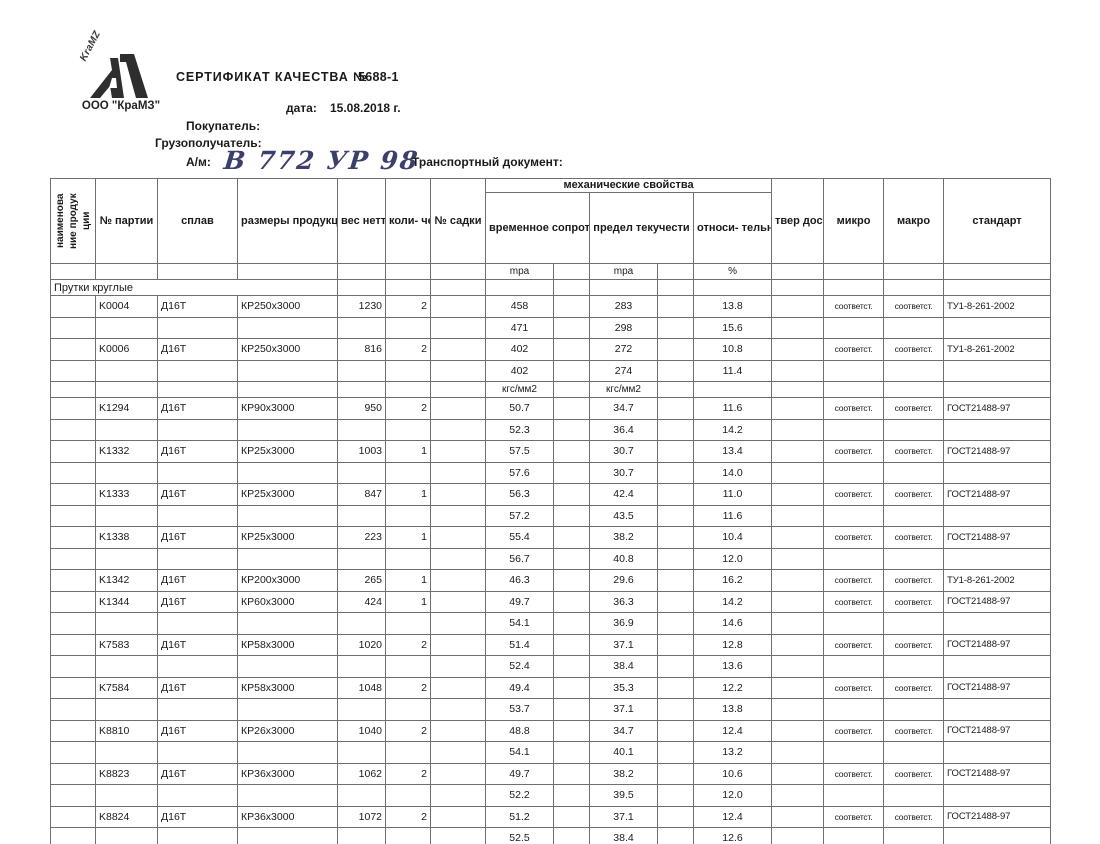  Describe the element at coordinates (361, 349) in the screenshot. I see `cell-net-weight: 816` at that location.